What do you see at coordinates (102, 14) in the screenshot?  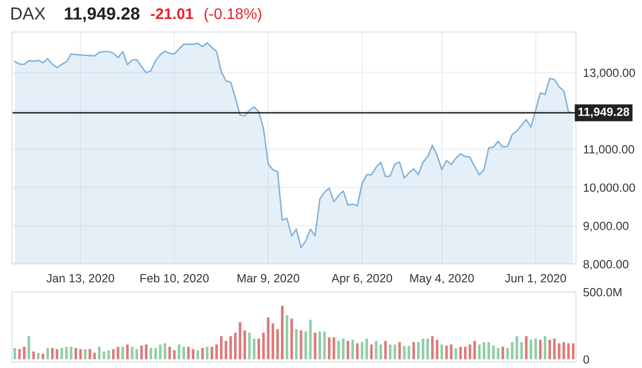 I see `text: 11,949.28` at bounding box center [102, 14].